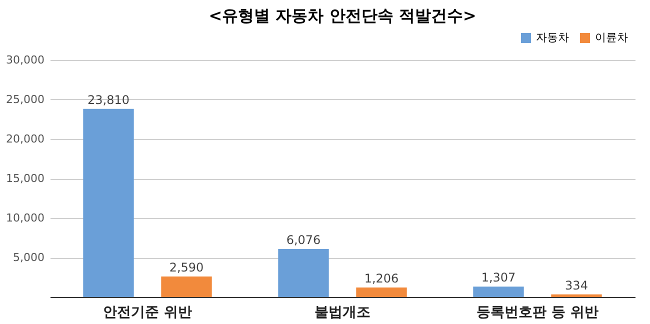 The width and height of the screenshot is (650, 324). What do you see at coordinates (186, 267) in the screenshot?
I see `data-label: 2,590` at bounding box center [186, 267].